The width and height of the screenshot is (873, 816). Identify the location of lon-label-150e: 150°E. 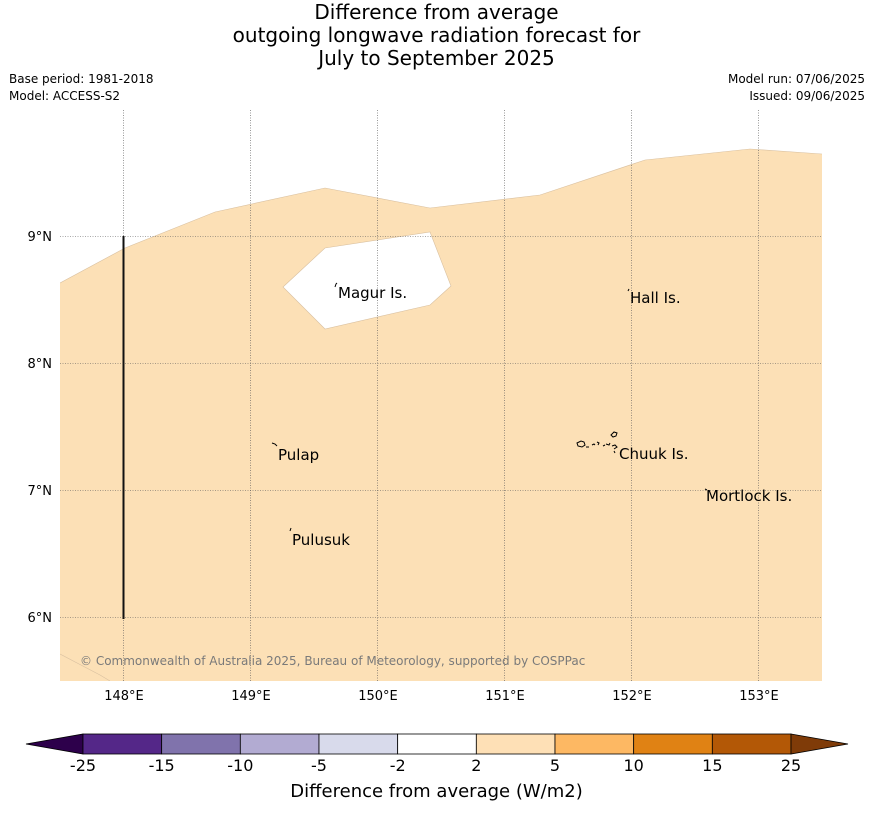
(378, 696).